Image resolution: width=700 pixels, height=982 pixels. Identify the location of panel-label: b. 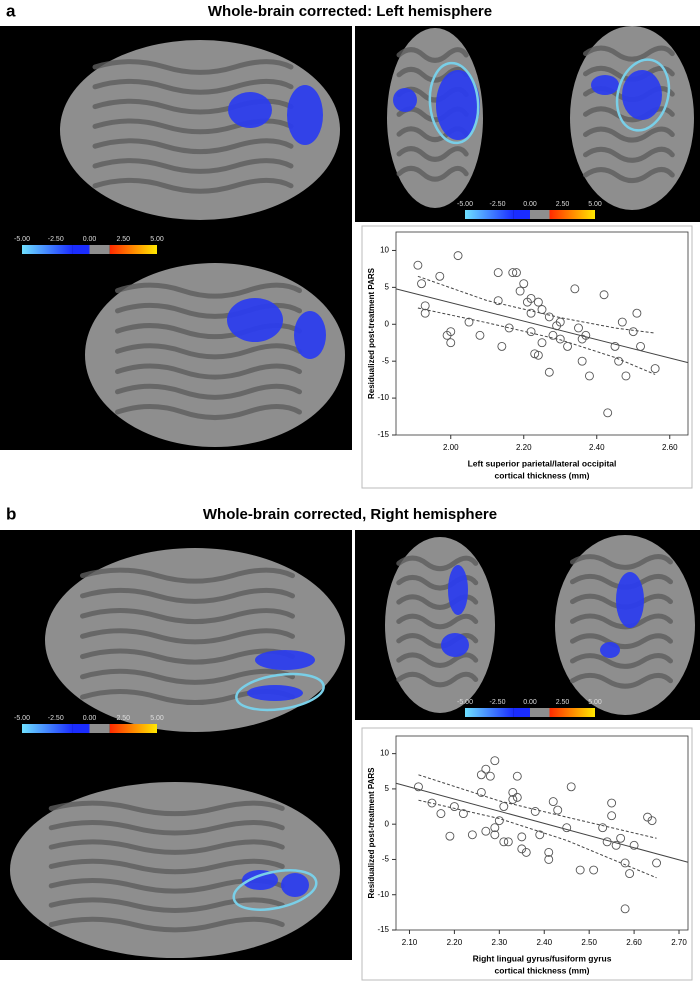
(11, 513).